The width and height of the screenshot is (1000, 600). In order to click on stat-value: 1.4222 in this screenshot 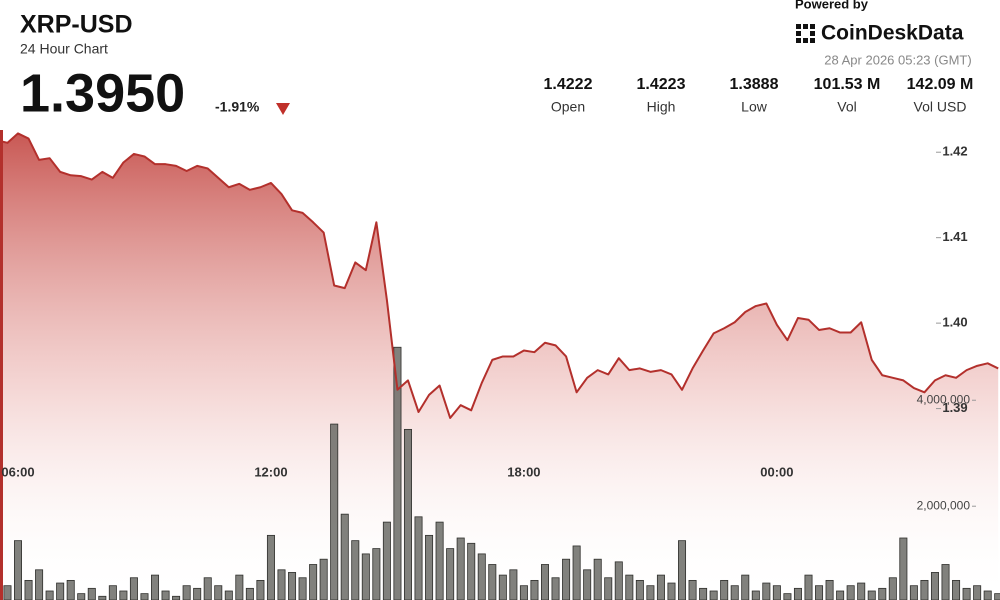, I will do `click(568, 84)`.